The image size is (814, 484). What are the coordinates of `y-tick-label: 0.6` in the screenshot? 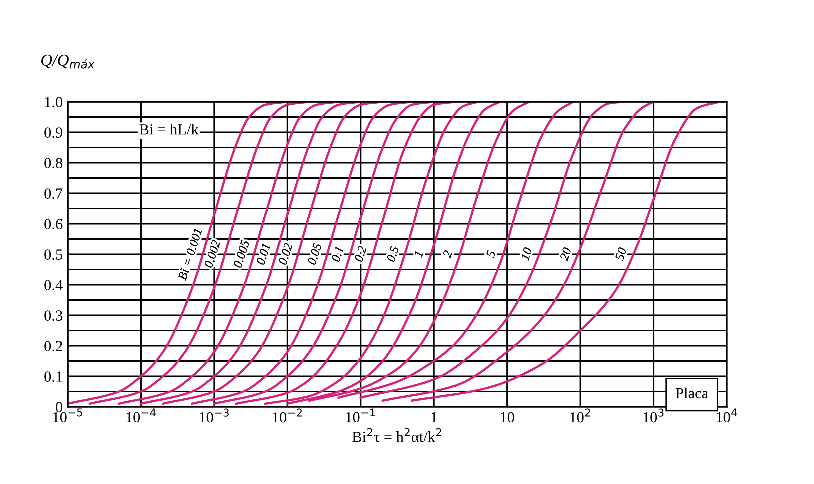 It's located at (53, 224).